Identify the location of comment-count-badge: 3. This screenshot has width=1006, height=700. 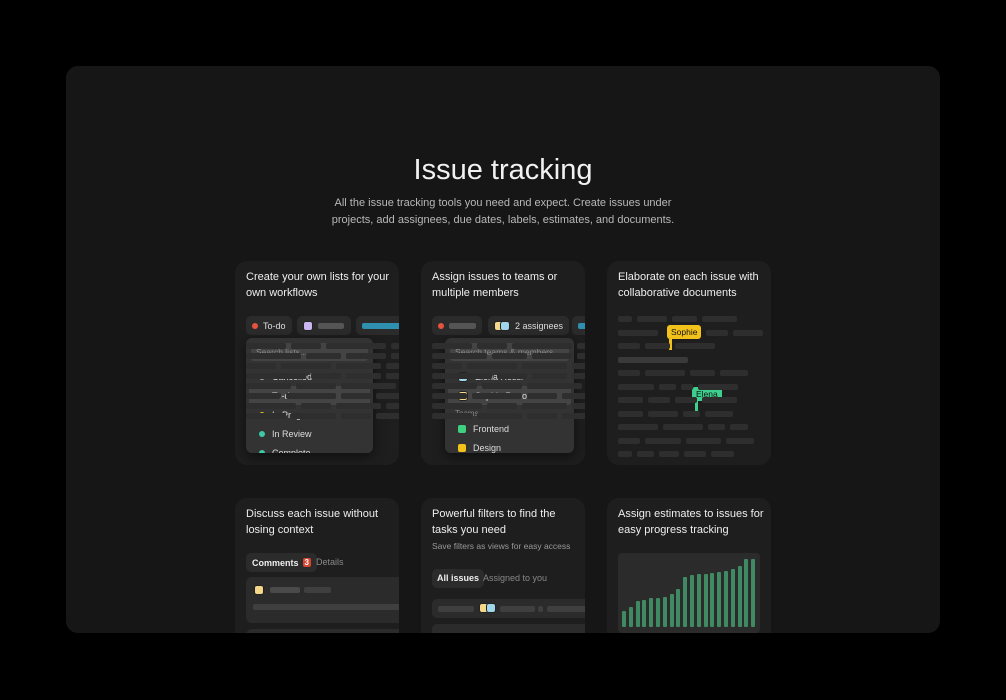
(306, 562).